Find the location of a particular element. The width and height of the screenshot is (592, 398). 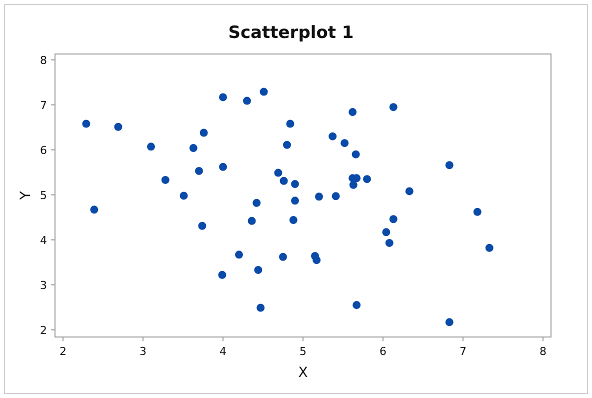

y-tick-label: 3 is located at coordinates (43, 285).